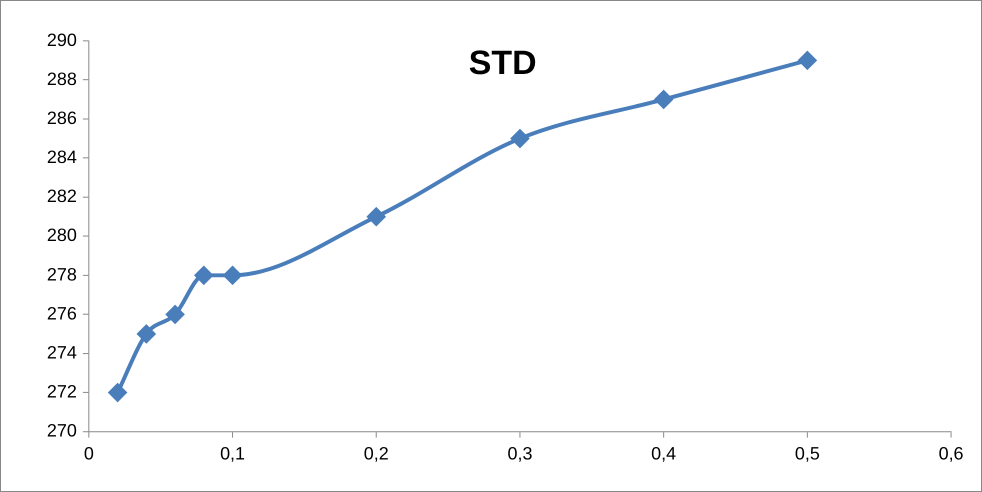 The width and height of the screenshot is (982, 492). I want to click on y-tick-label: 290, so click(61, 40).